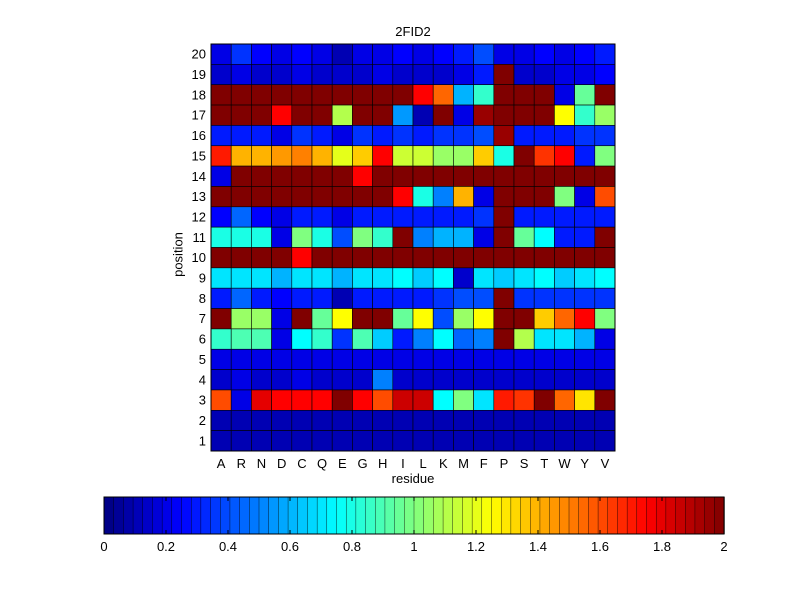  What do you see at coordinates (202, 278) in the screenshot?
I see `y-tick-label: 9` at bounding box center [202, 278].